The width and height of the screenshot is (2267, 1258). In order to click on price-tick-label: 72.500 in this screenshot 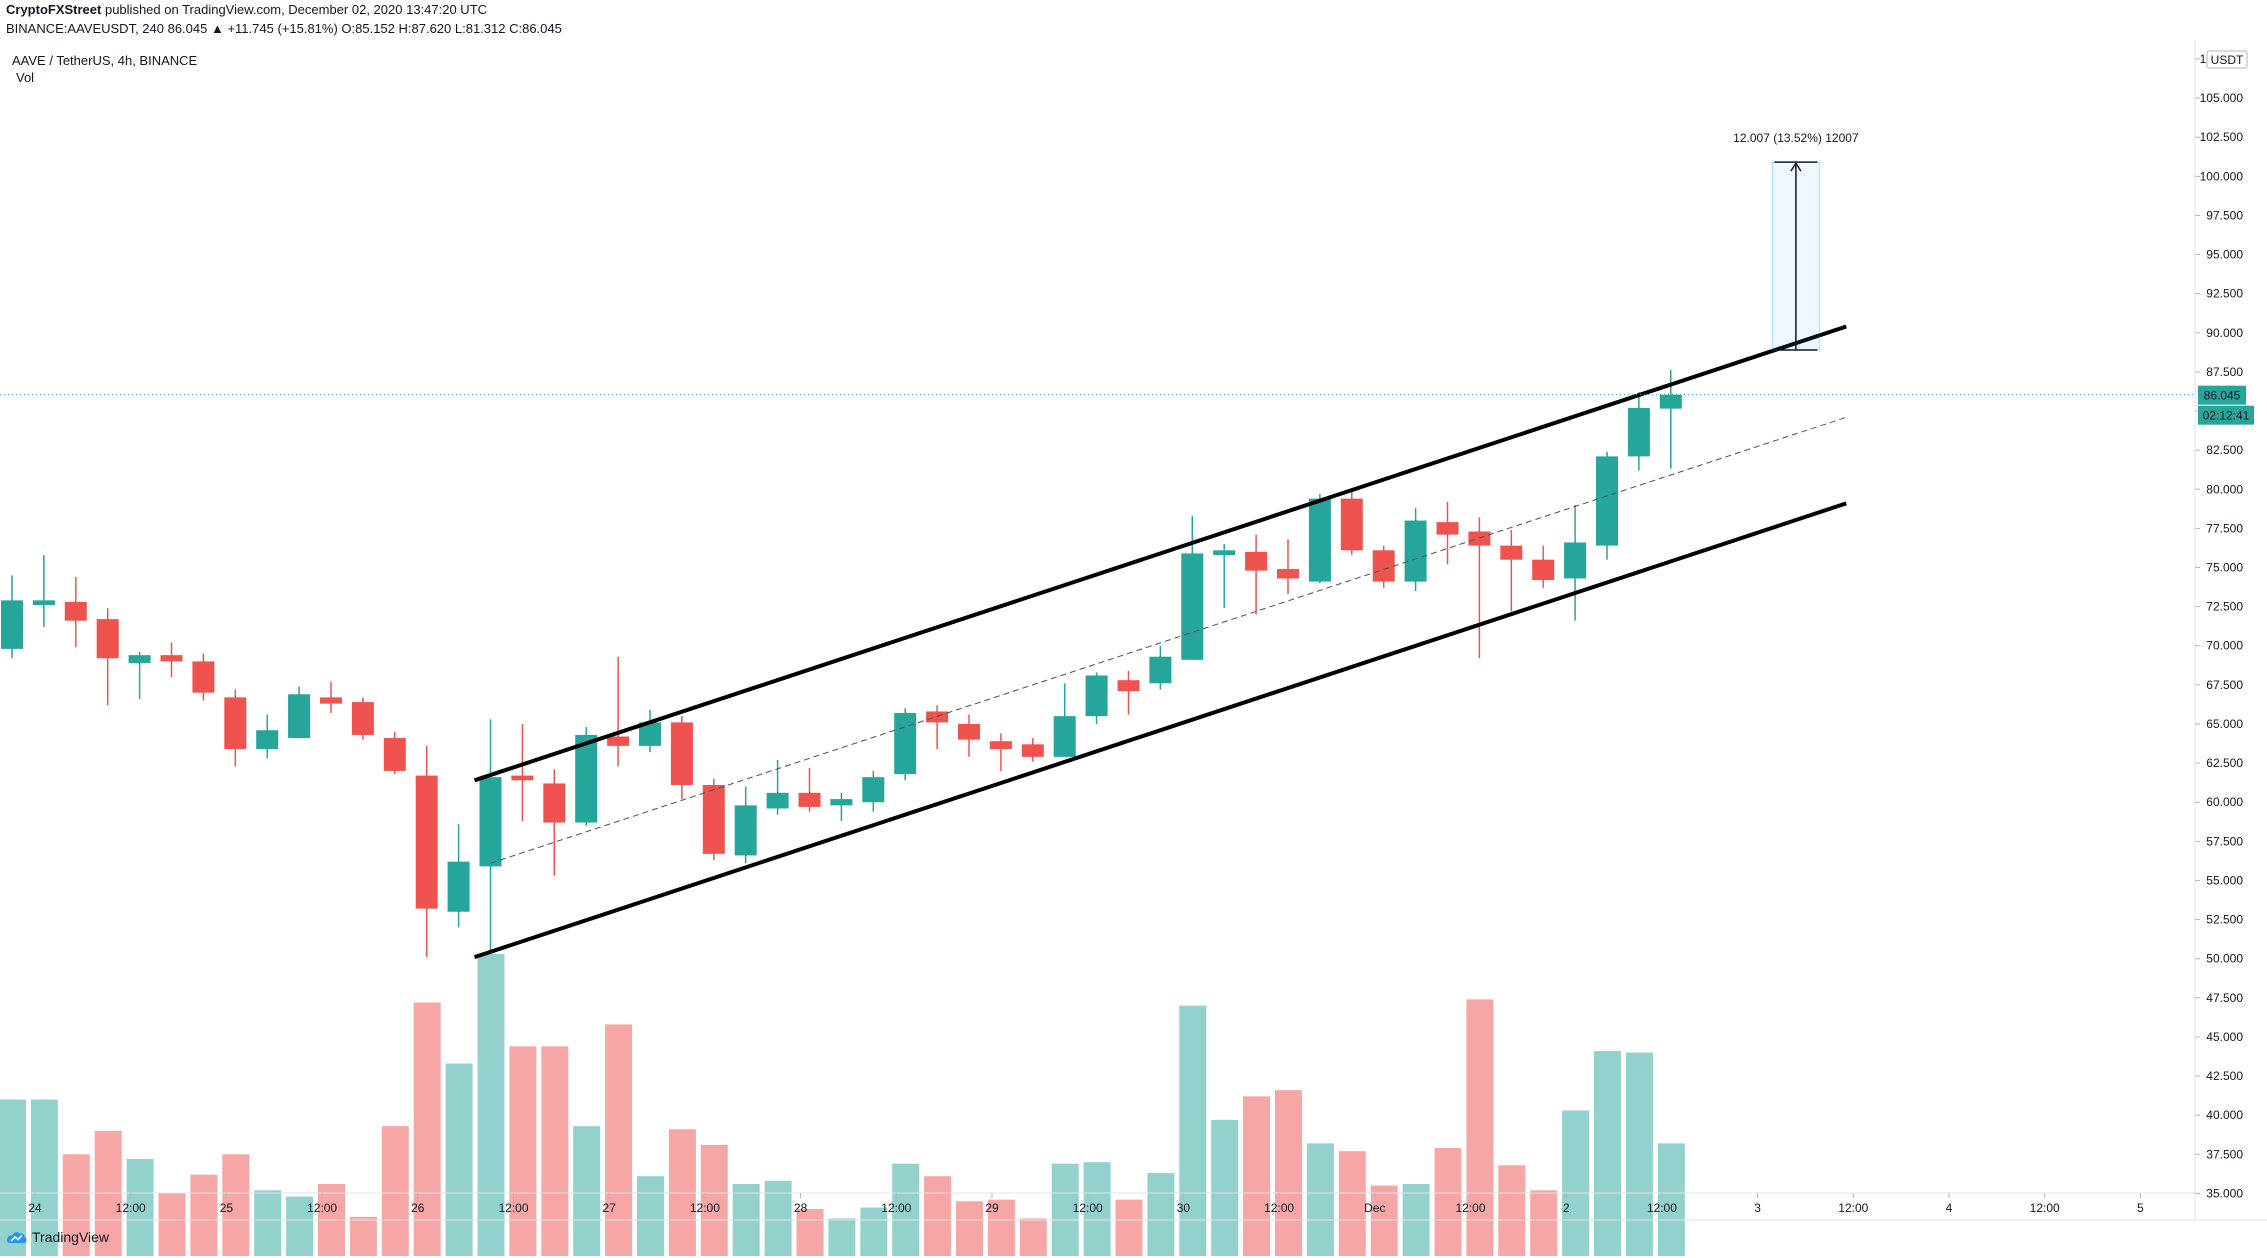, I will do `click(2224, 607)`.